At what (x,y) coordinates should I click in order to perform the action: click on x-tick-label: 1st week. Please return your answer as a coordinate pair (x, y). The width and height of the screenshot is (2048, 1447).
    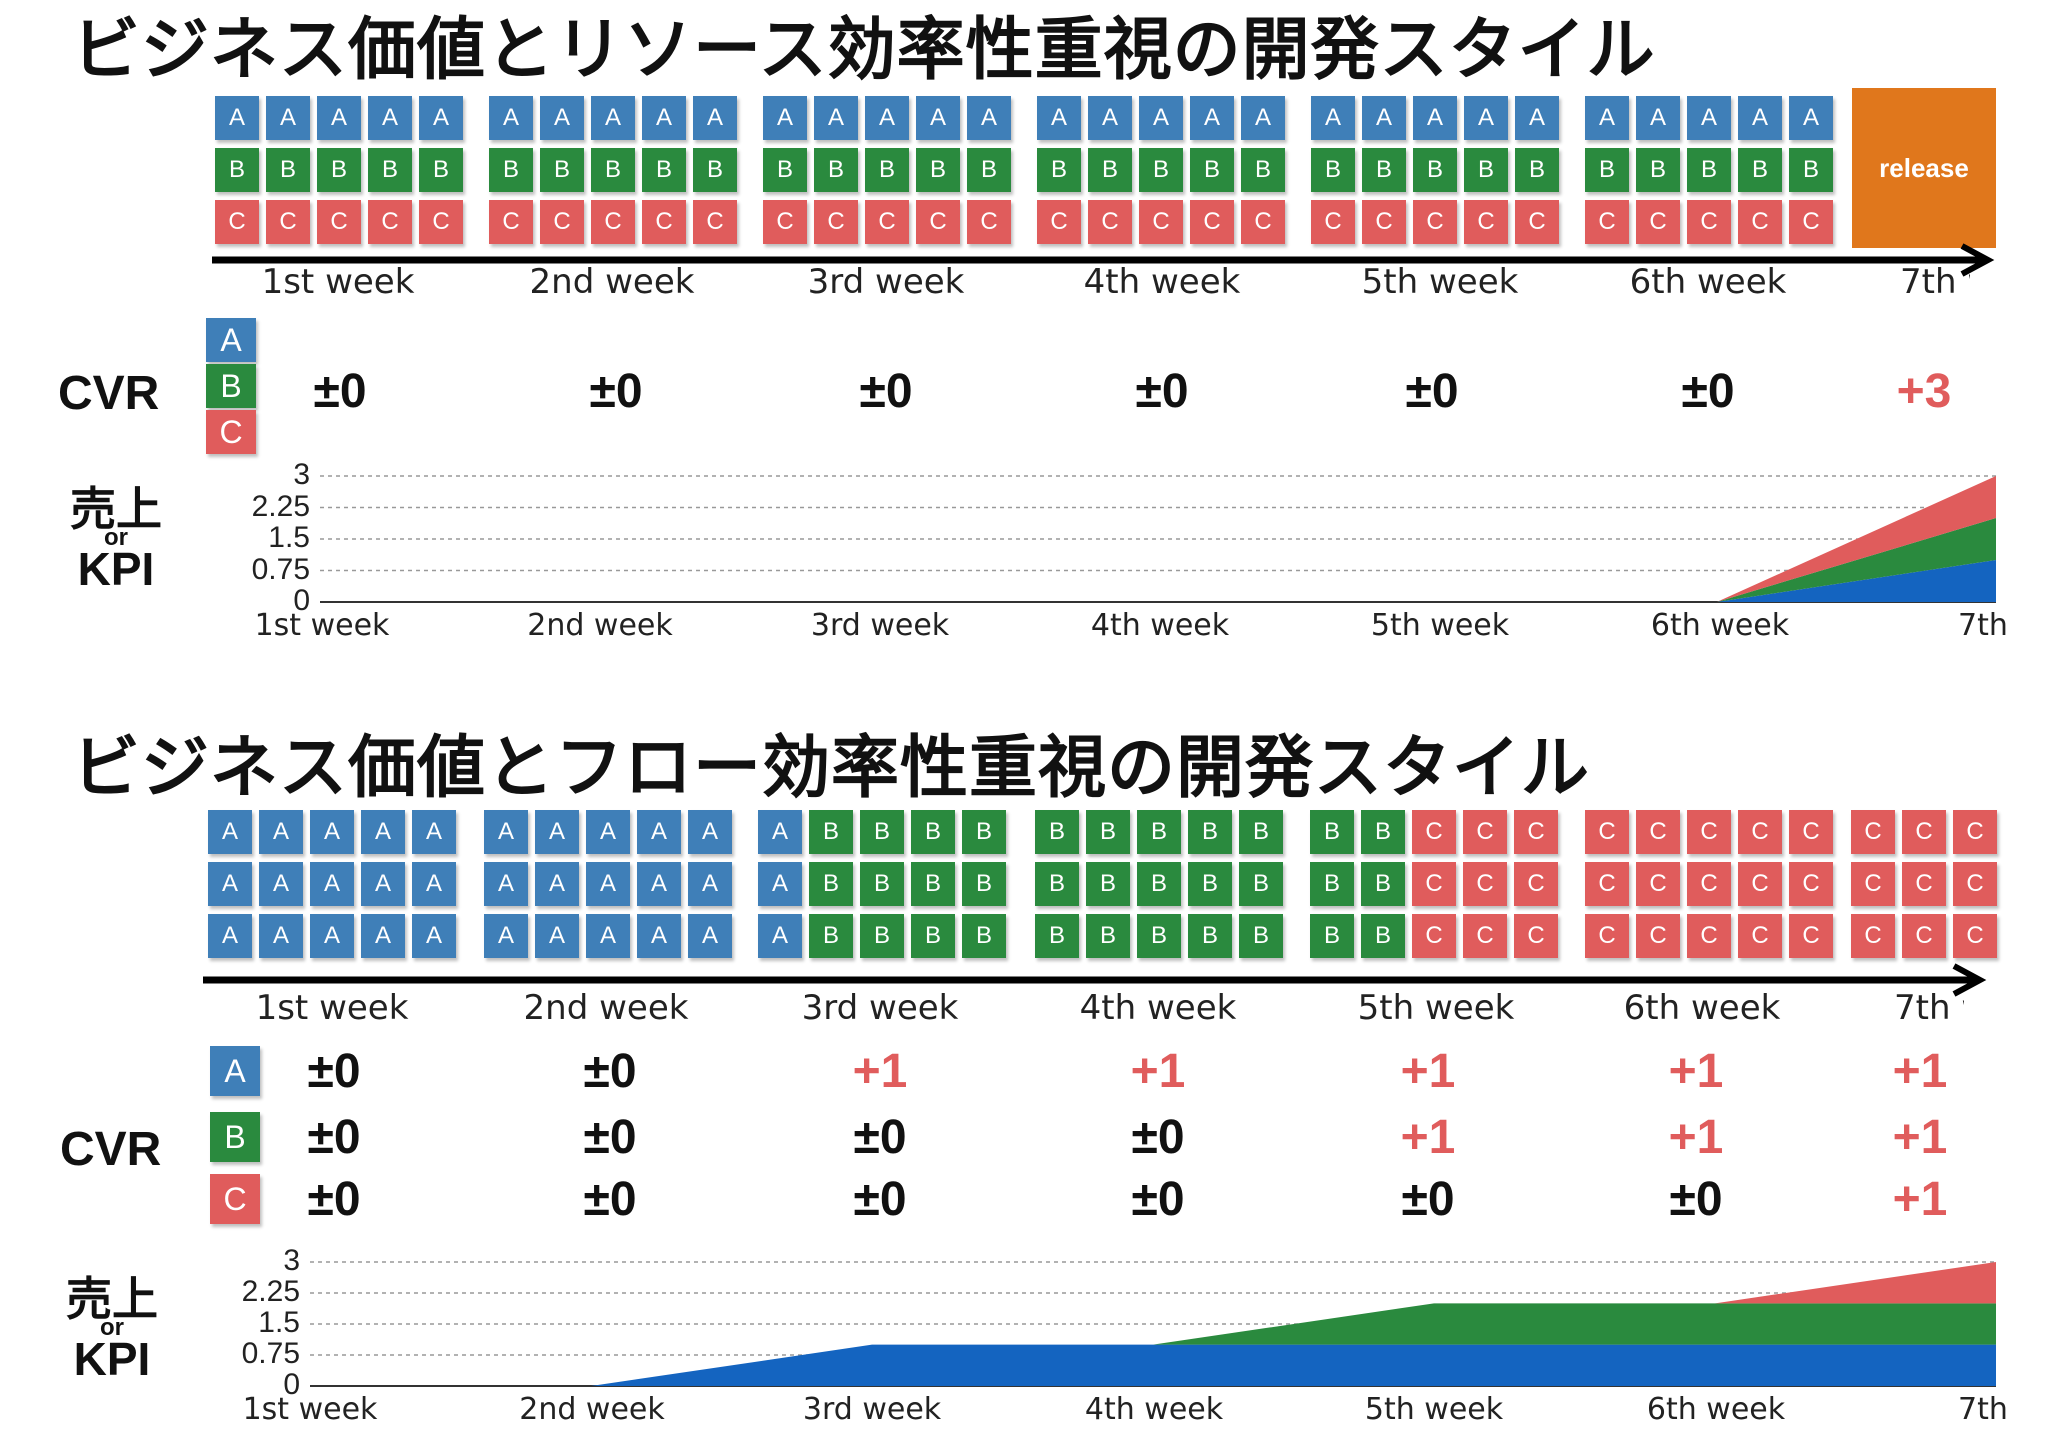
    Looking at the image, I should click on (310, 1409).